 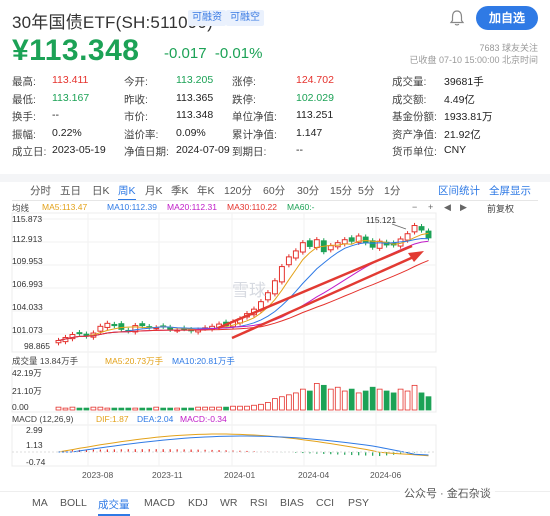 What do you see at coordinates (447, 207) in the screenshot?
I see `scroll-left-icon: ◀` at bounding box center [447, 207].